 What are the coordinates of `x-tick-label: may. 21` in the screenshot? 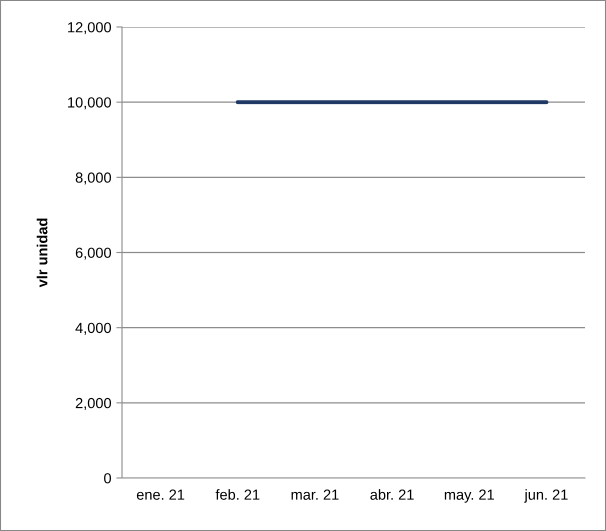 It's located at (469, 496).